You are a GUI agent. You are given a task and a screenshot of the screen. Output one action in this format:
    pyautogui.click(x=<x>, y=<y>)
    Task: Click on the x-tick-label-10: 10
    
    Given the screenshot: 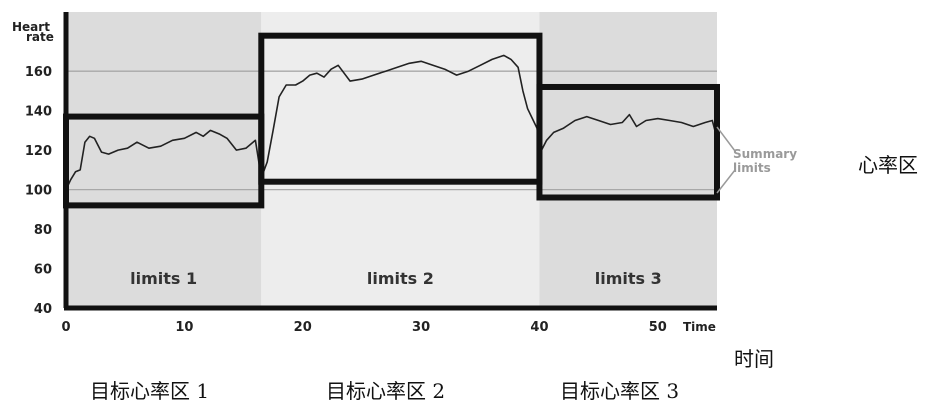 What is the action you would take?
    pyautogui.click(x=184, y=327)
    